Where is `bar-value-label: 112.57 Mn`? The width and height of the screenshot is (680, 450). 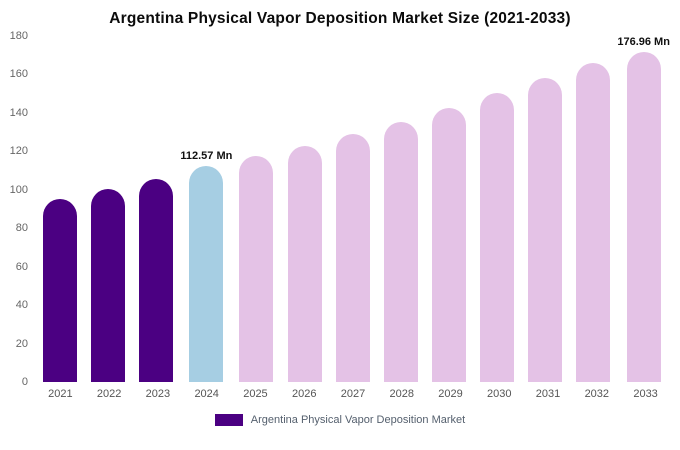 bar-value-label: 112.57 Mn is located at coordinates (206, 155).